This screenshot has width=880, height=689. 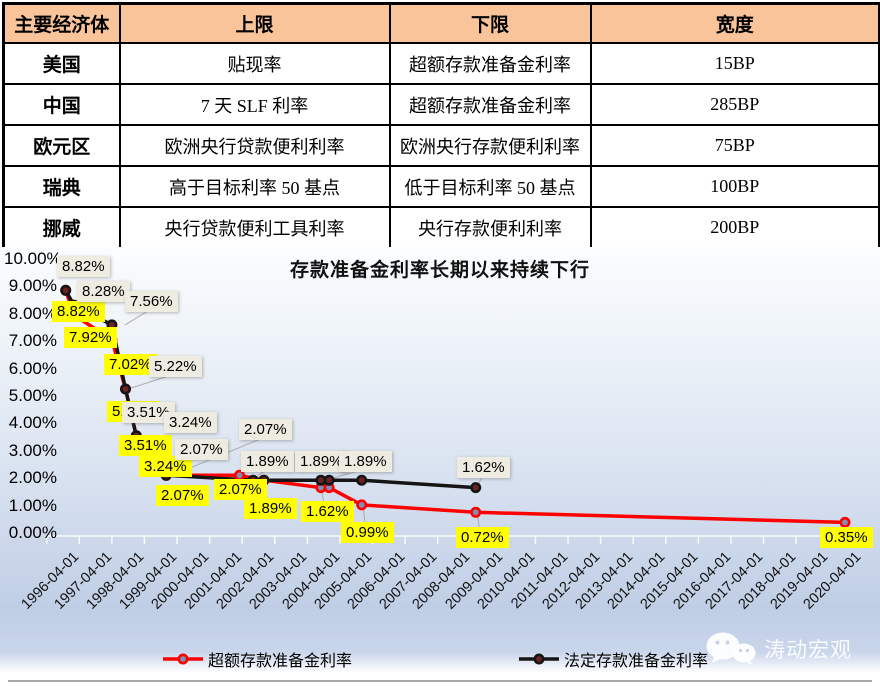 I want to click on table-row: 中国 7 天 SLF 利率 超额存款准备金利率 285BP, so click(x=441, y=104).